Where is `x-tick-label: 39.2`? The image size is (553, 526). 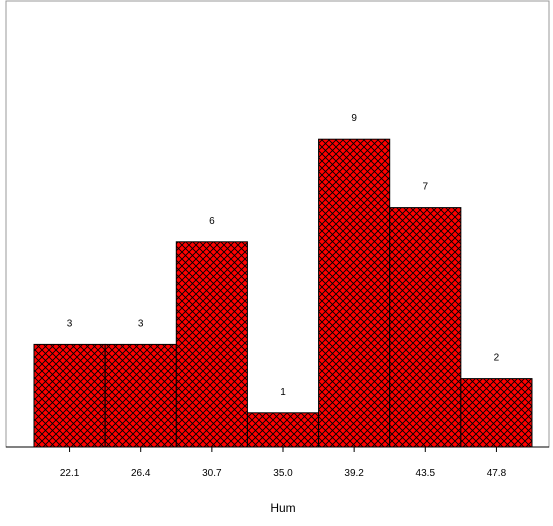 x-tick-label: 39.2 is located at coordinates (354, 473).